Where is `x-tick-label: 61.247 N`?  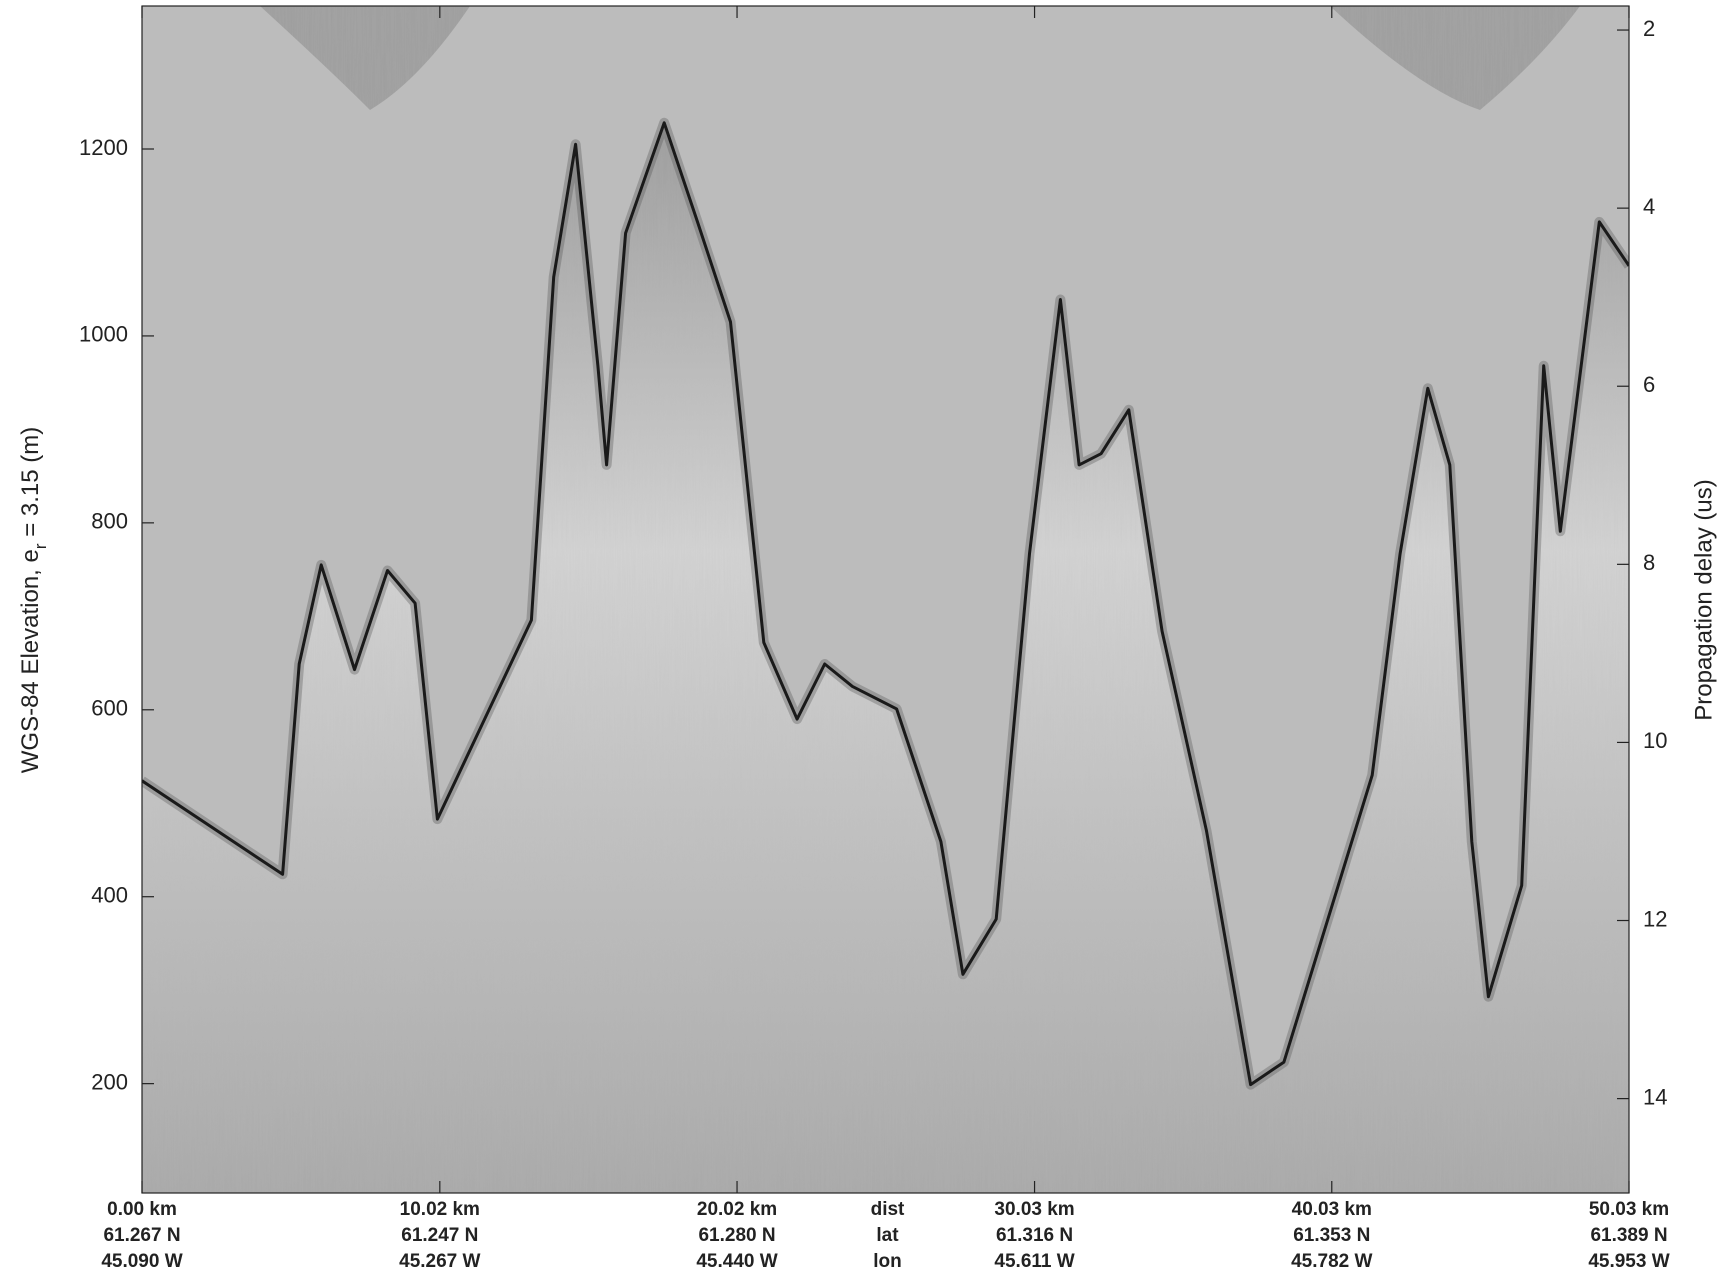 x-tick-label: 61.247 N is located at coordinates (439, 1235).